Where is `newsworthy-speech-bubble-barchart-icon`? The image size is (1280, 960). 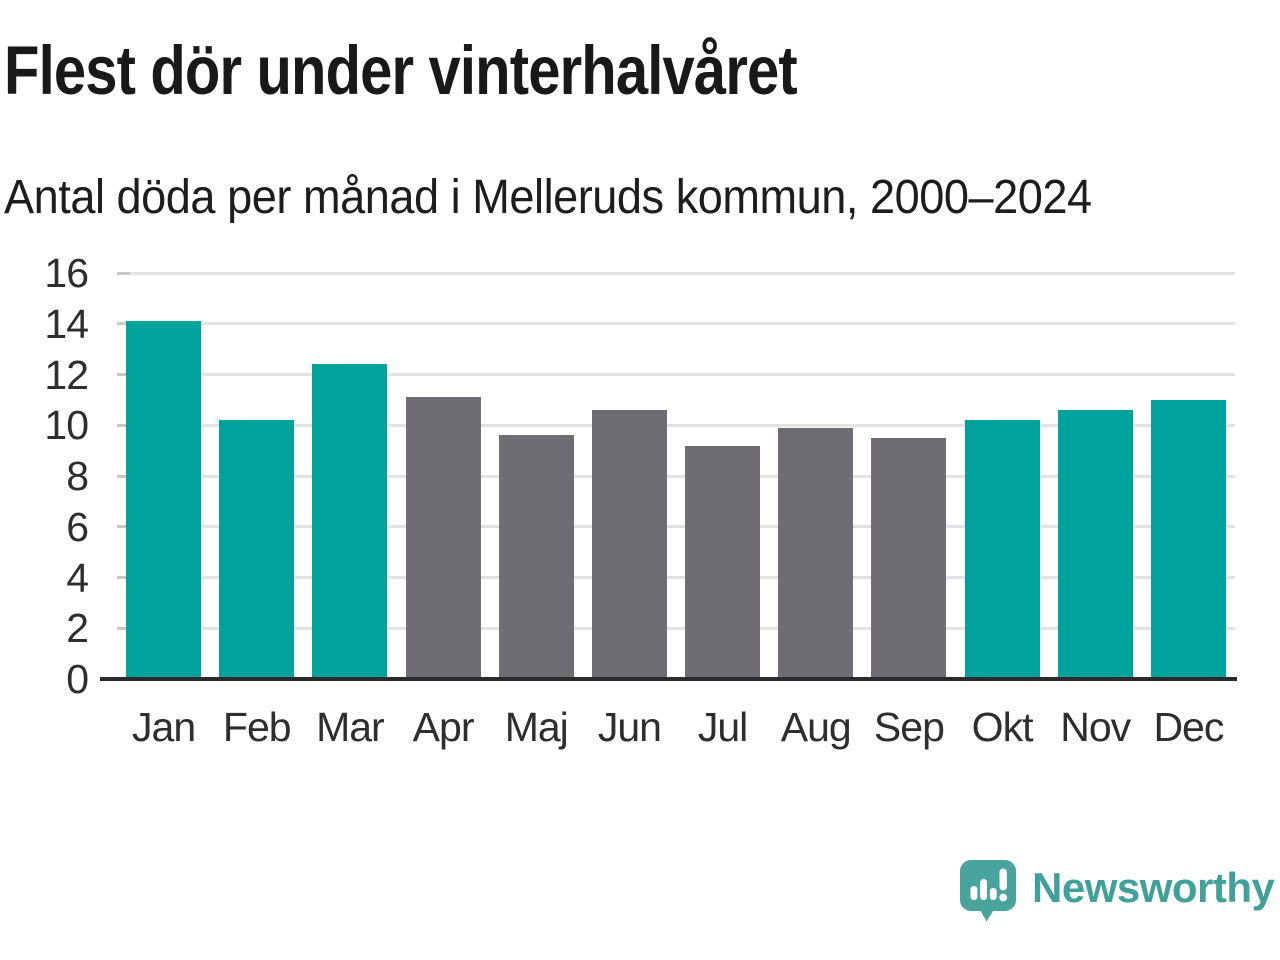
newsworthy-speech-bubble-barchart-icon is located at coordinates (988, 891).